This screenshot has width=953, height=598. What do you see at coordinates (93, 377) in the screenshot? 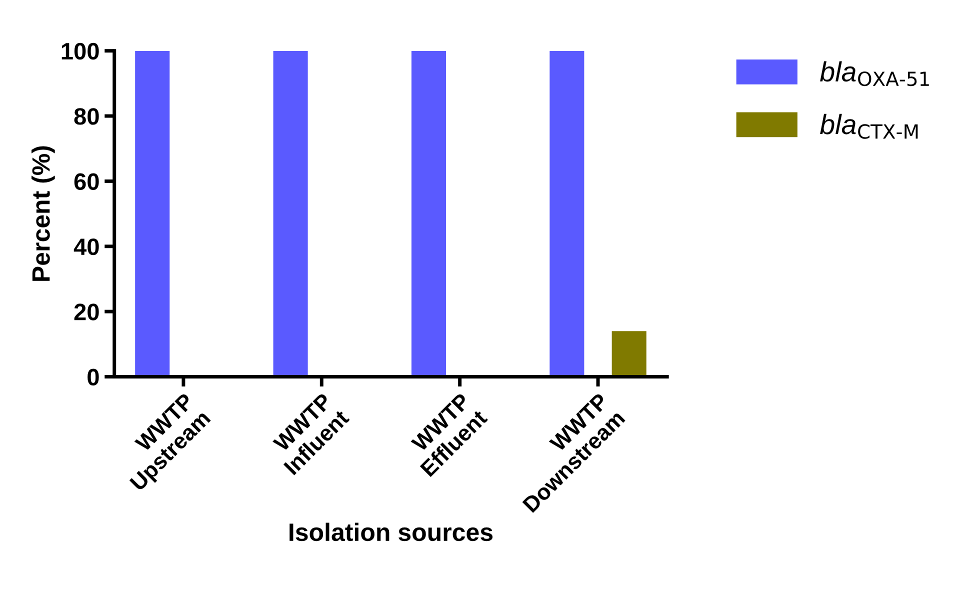
I see `y-tick-label: 0` at bounding box center [93, 377].